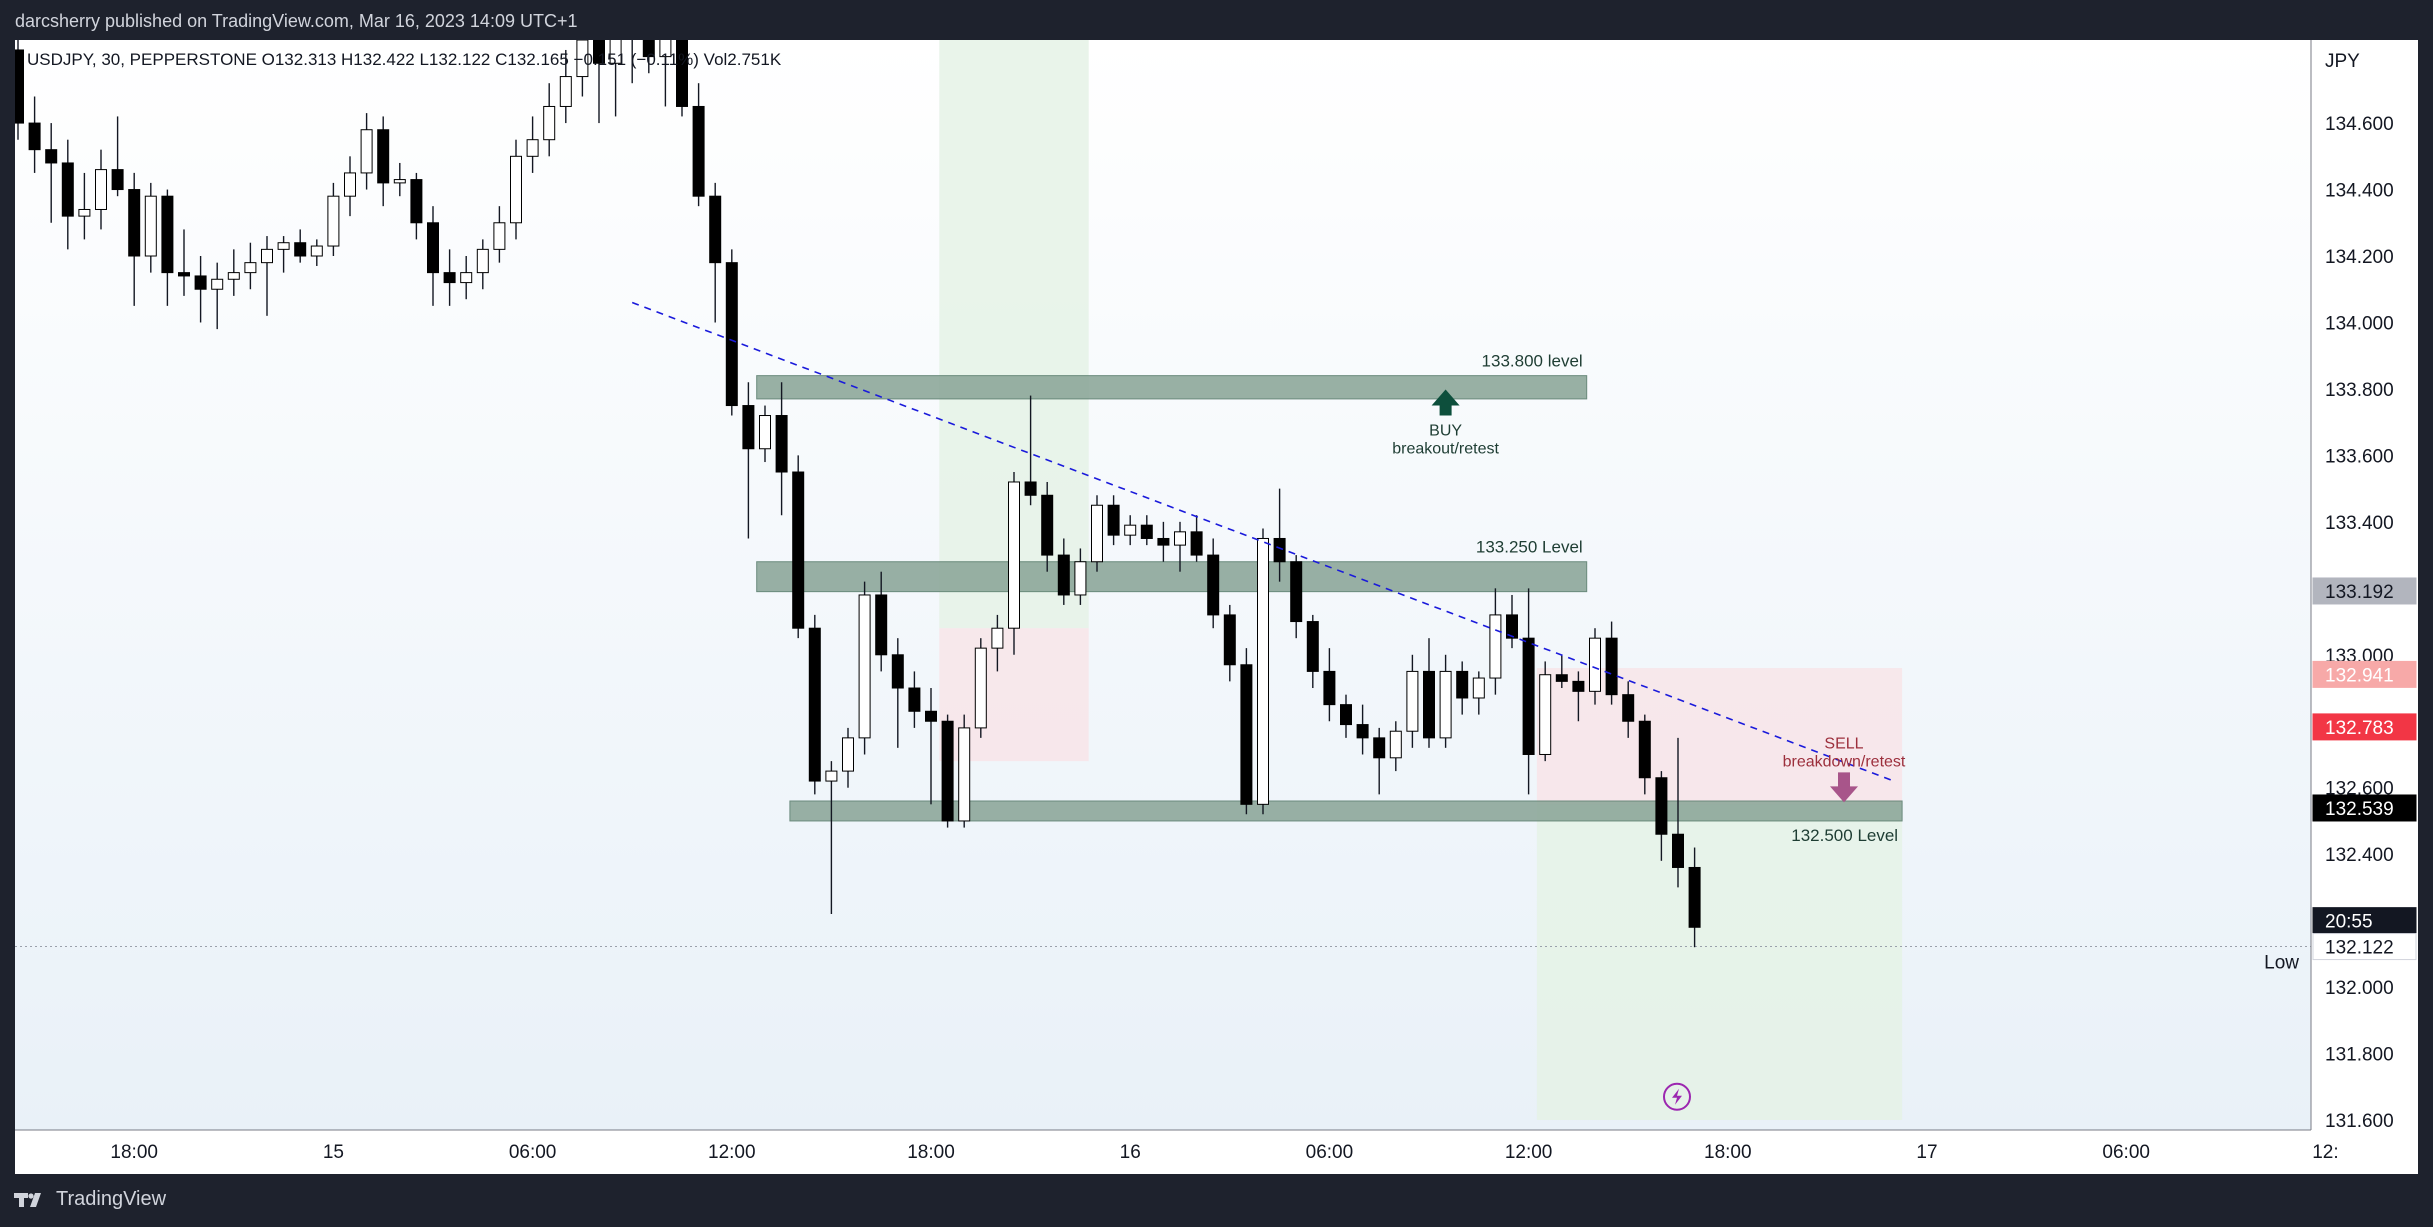 The image size is (2433, 1227). What do you see at coordinates (27, 1199) in the screenshot?
I see `tradingview-logo-icon` at bounding box center [27, 1199].